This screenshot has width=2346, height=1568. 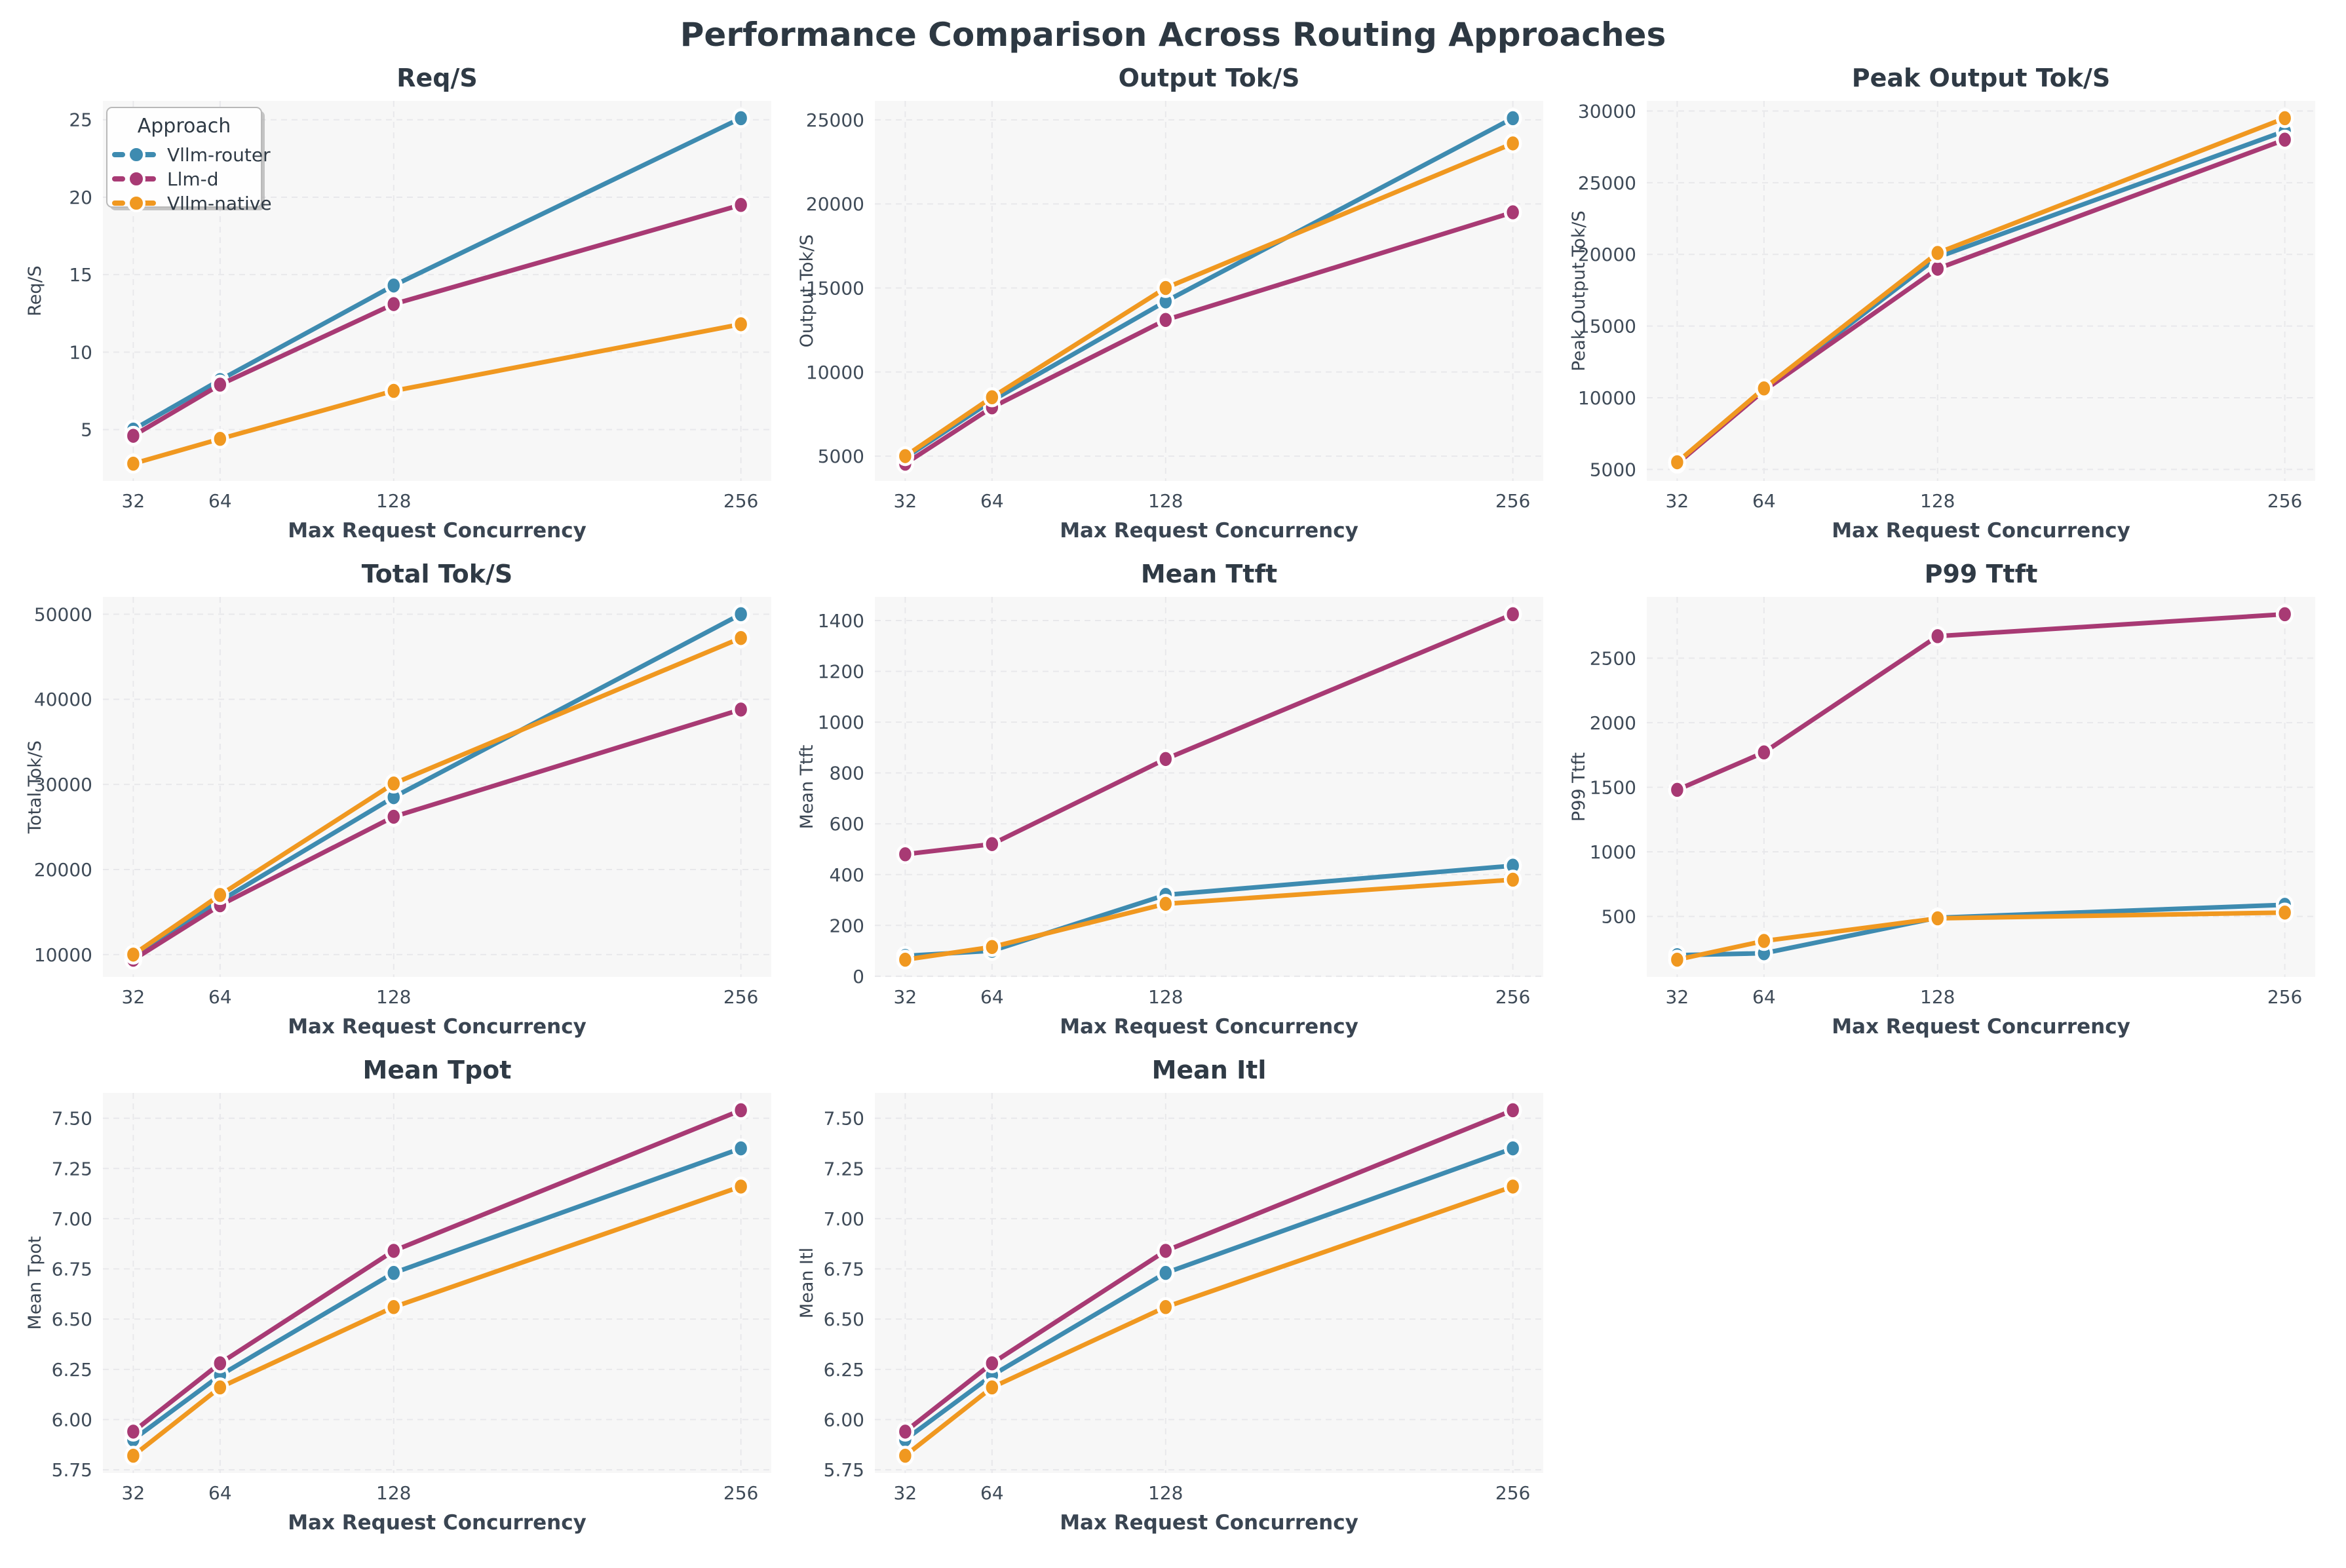 I want to click on x-axis-label: Max Request Concurrency, so click(x=437, y=531).